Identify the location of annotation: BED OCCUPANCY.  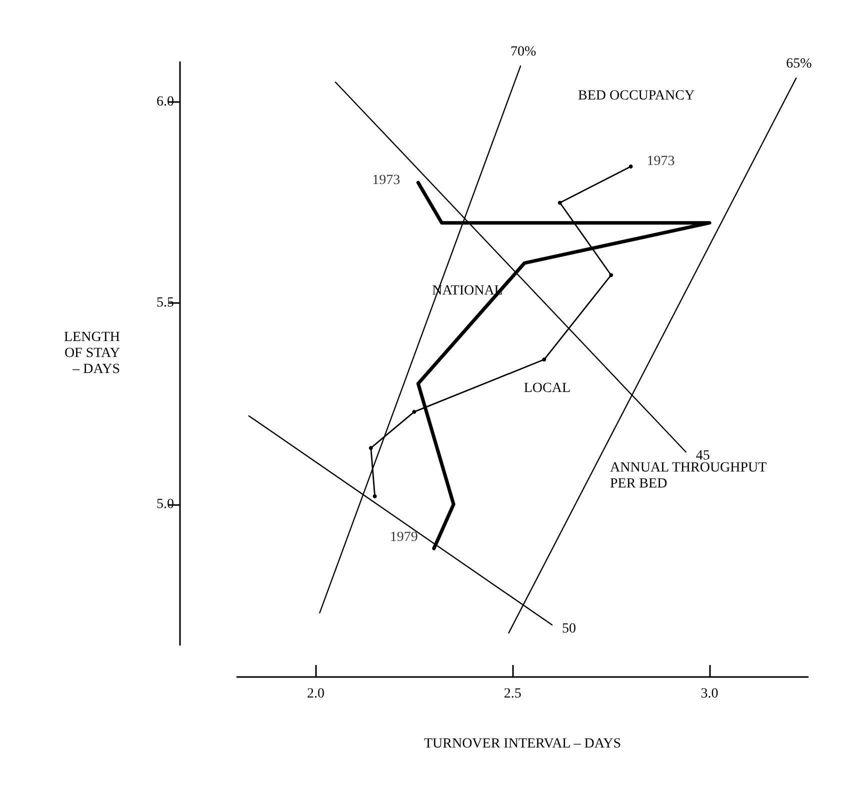
(636, 96).